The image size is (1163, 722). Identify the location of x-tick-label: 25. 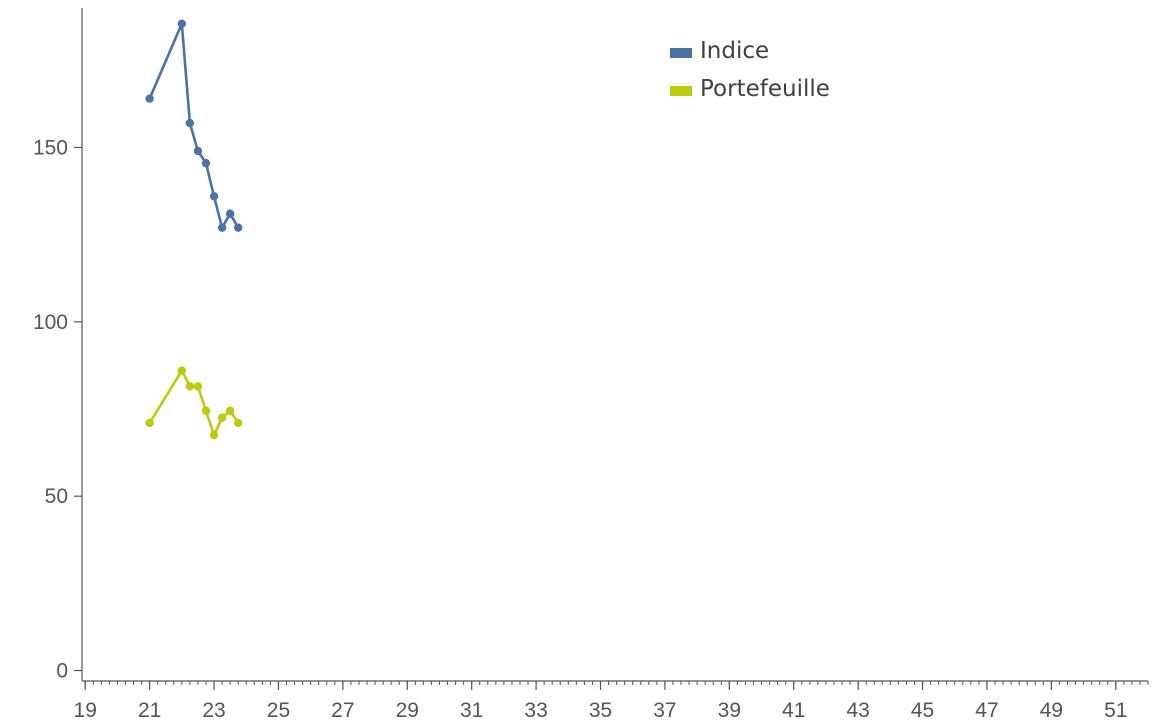
(278, 710).